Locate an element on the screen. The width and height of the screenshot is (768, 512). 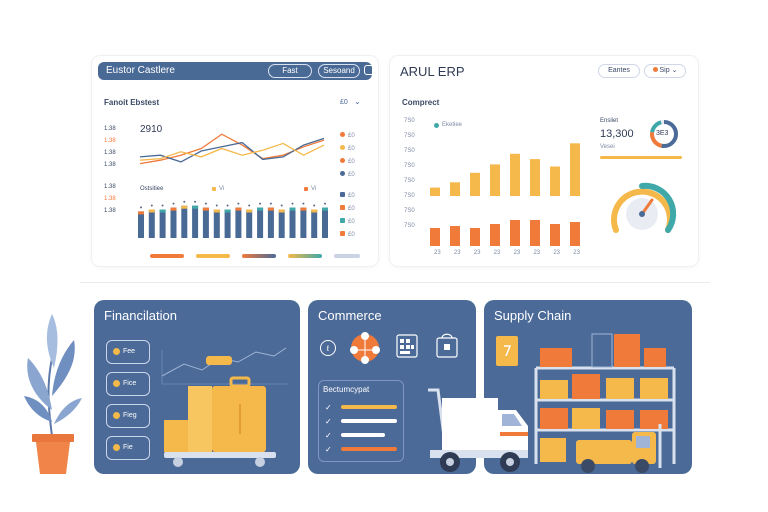
commerce-card: Commerce ℓ Bectumcypat ✓ ✓ ✓ ✓ is located at coordinates (392, 387).